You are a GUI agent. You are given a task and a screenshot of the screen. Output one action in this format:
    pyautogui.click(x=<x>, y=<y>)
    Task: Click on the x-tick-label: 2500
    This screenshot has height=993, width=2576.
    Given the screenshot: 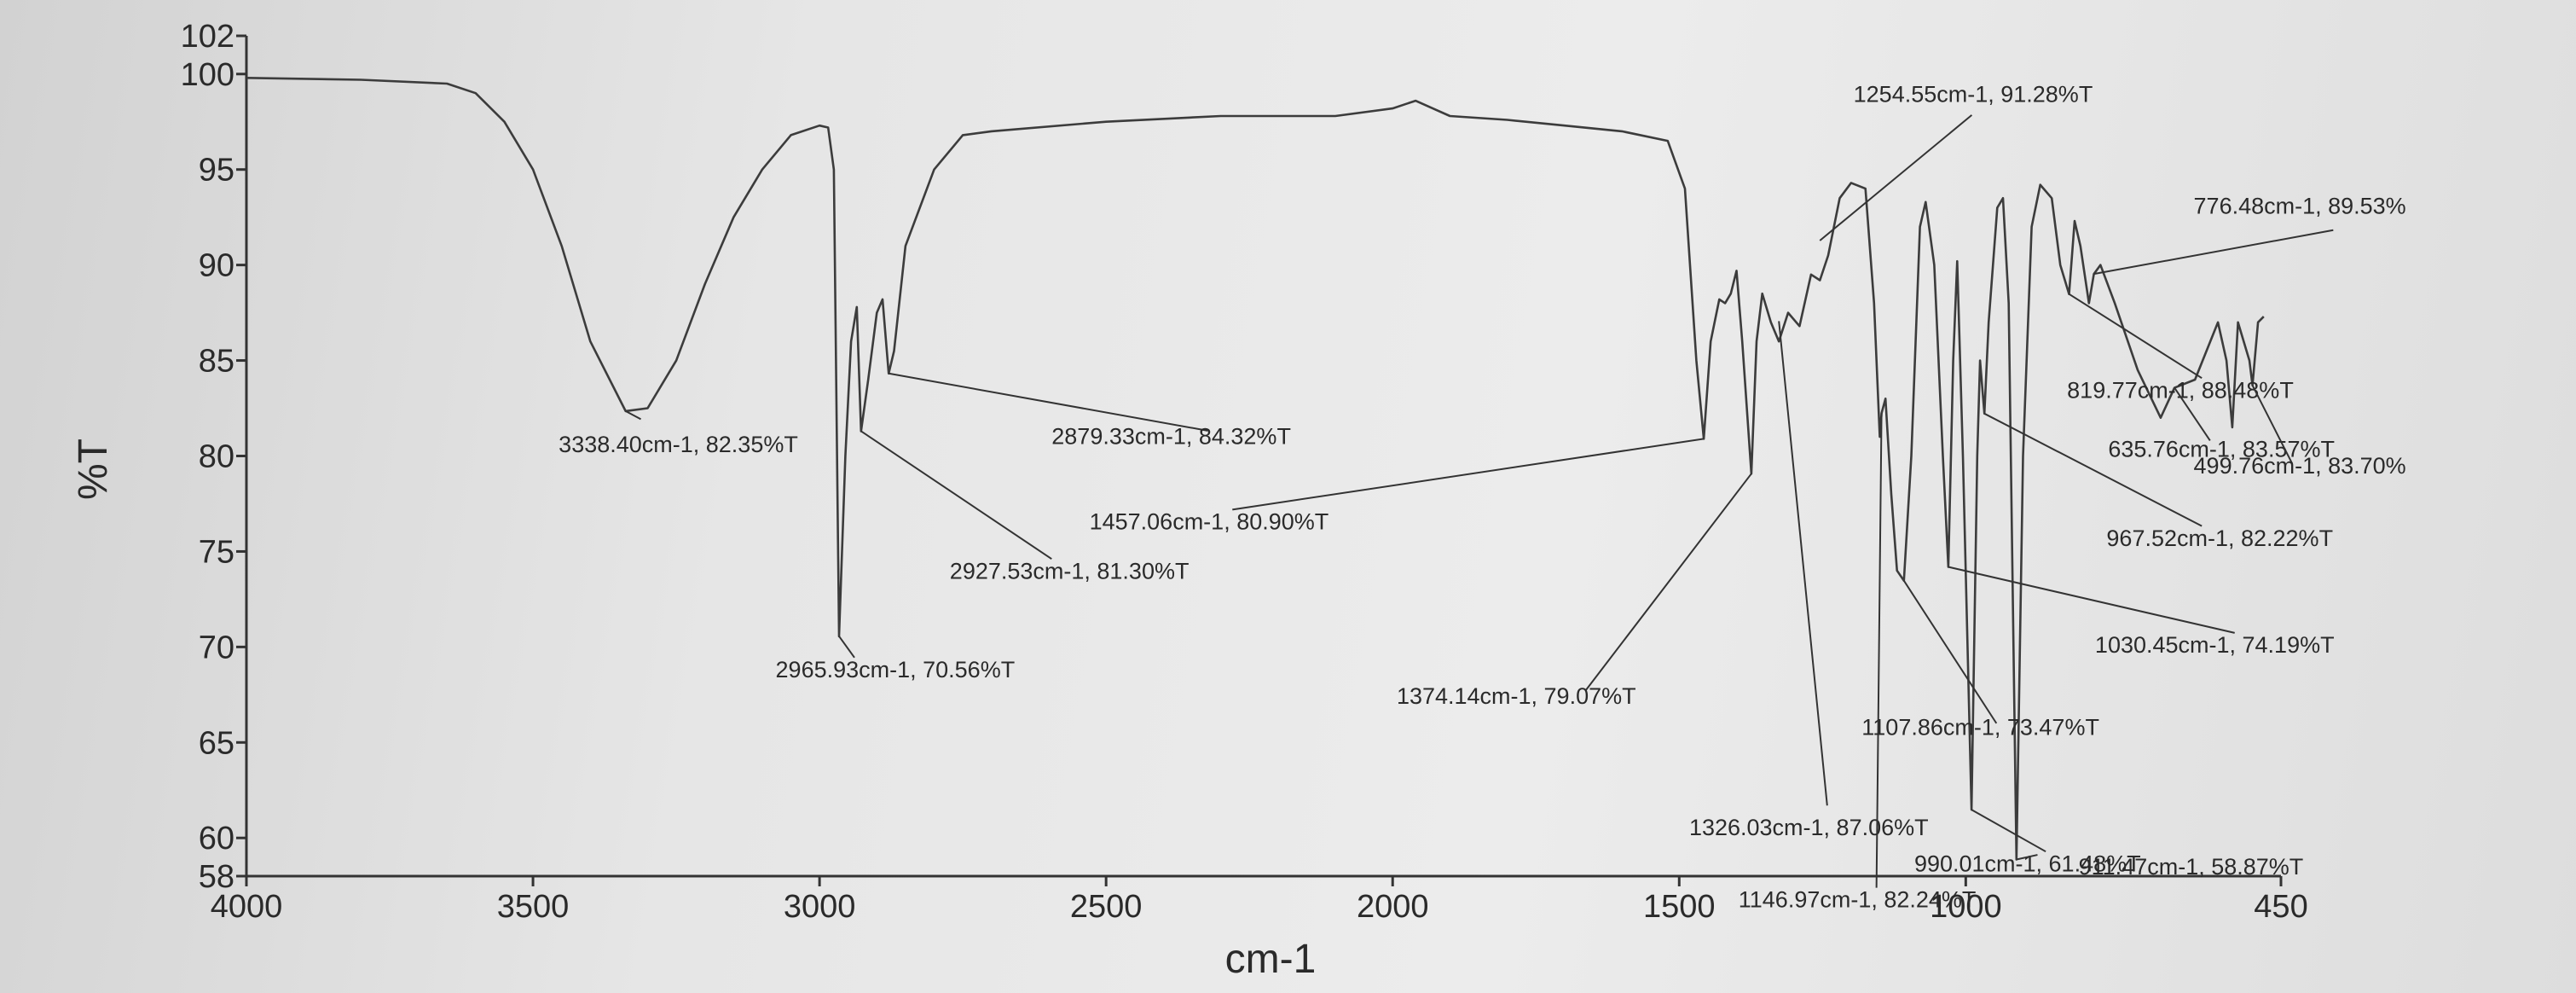 What is the action you would take?
    pyautogui.click(x=1106, y=907)
    